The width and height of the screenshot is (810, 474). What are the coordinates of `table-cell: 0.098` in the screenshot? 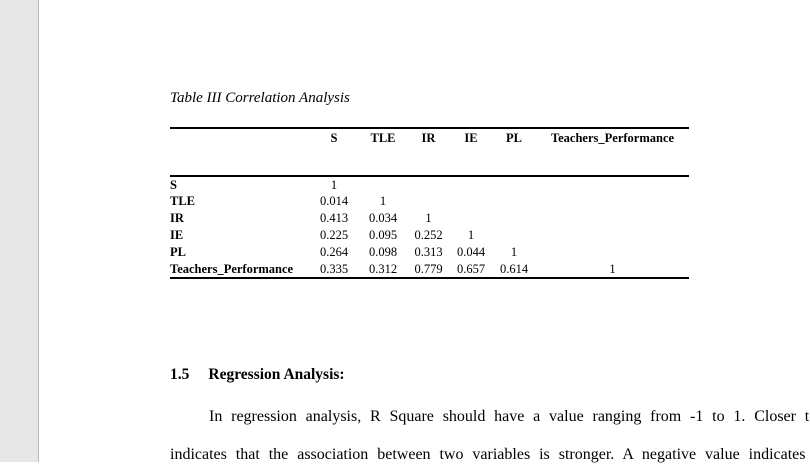 It's located at (383, 252).